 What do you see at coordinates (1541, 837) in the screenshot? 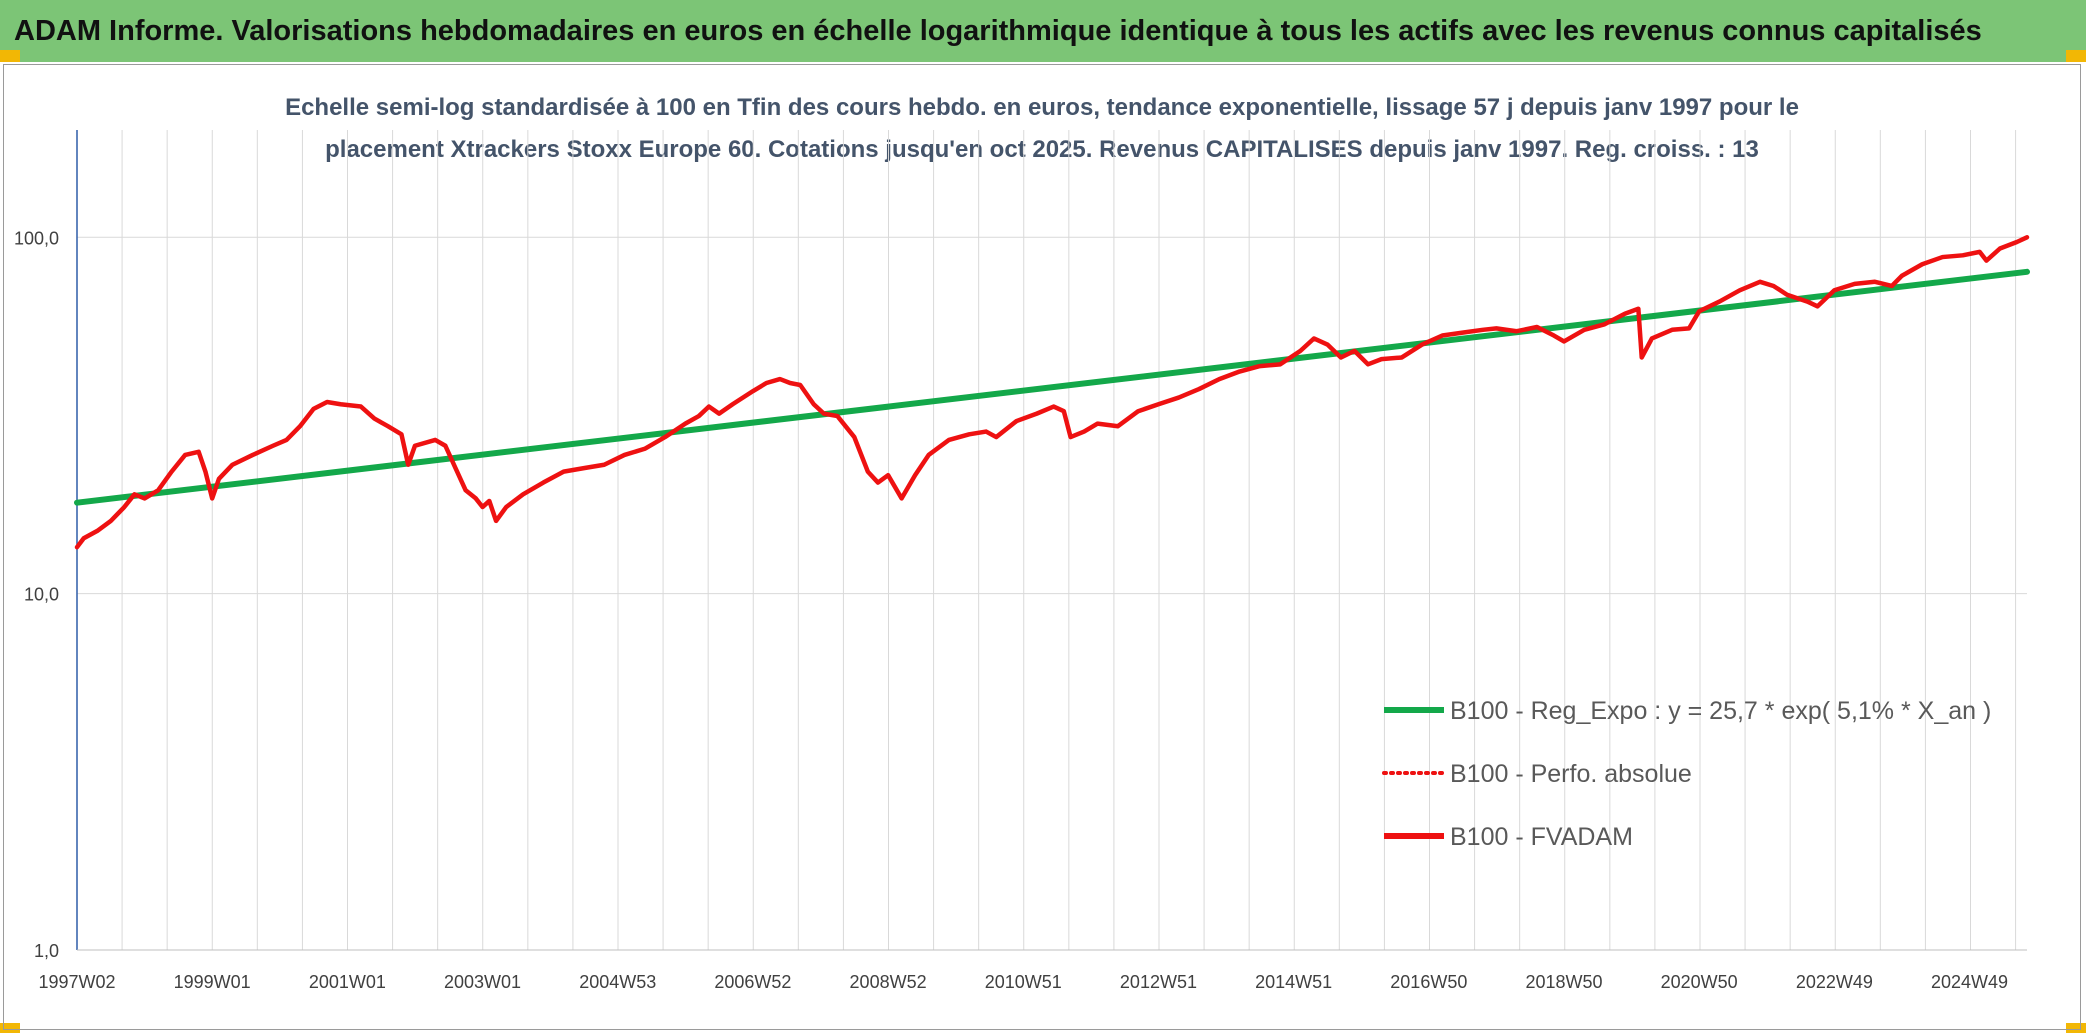
I see `legend-label: B100 - FVADAM` at bounding box center [1541, 837].